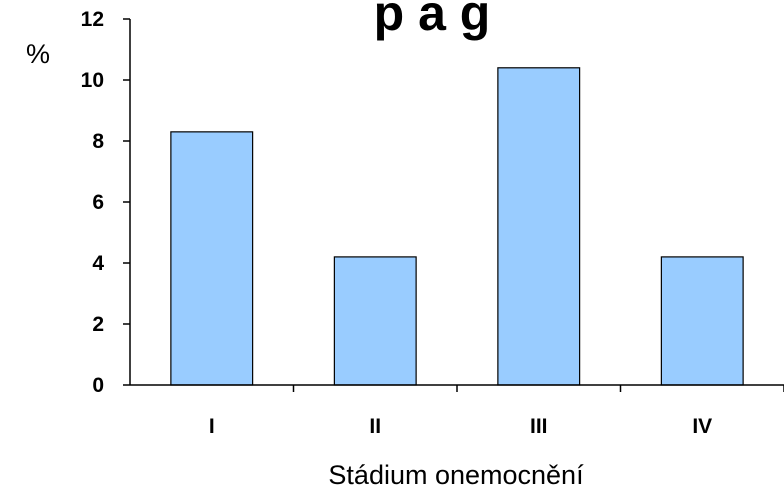 Image resolution: width=784 pixels, height=495 pixels. Describe the element at coordinates (539, 426) in the screenshot. I see `x-tick-label: III` at that location.